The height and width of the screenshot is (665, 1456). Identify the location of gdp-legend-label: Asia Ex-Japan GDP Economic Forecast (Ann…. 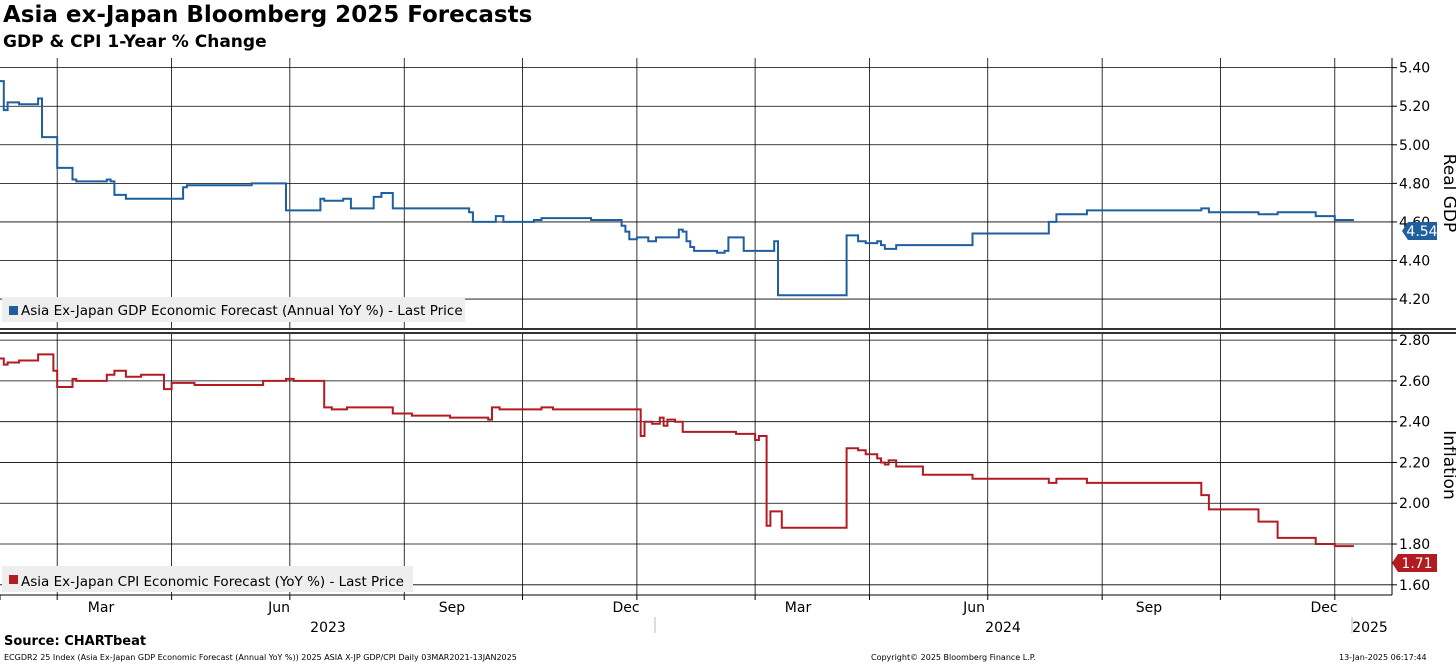
(242, 311).